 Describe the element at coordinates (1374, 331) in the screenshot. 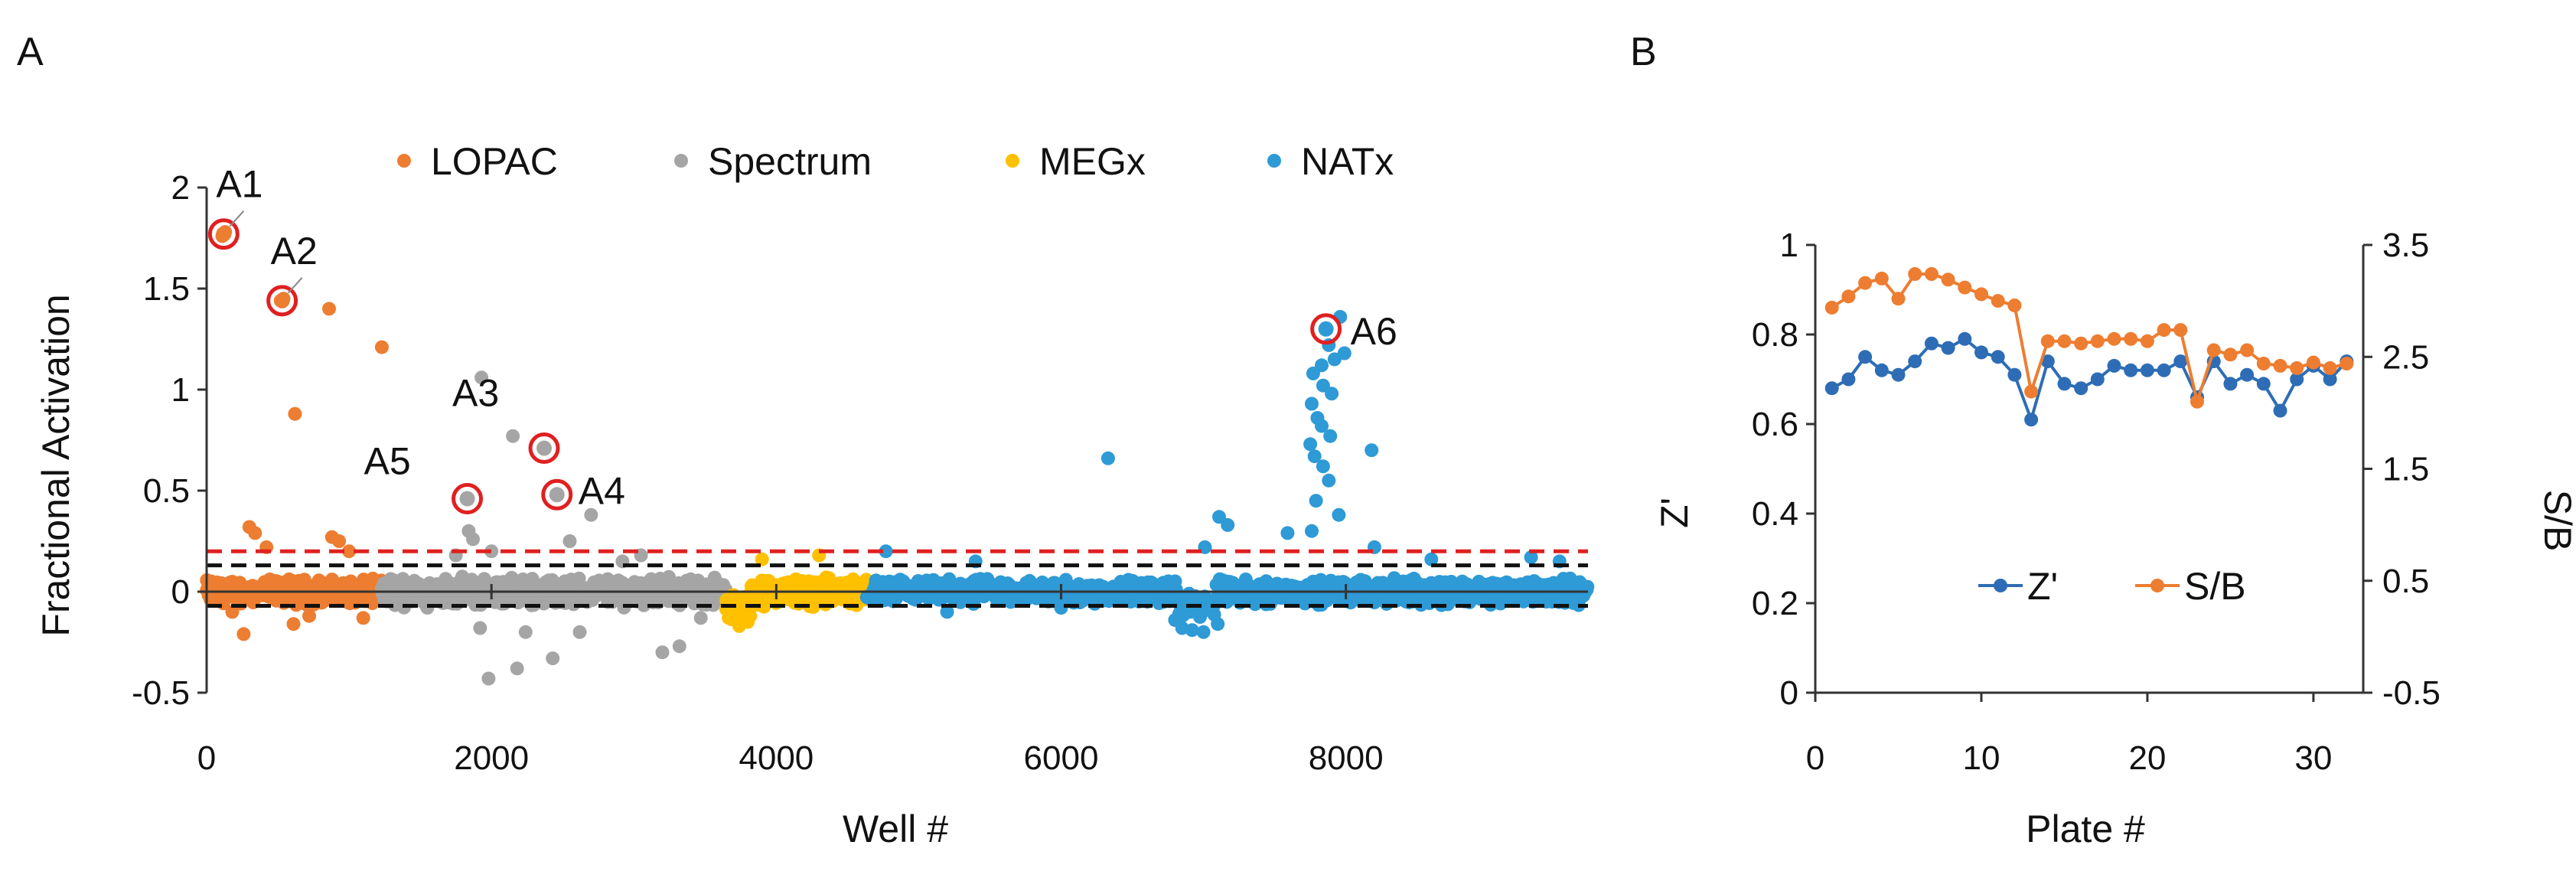

I see `hit-label: A6` at that location.